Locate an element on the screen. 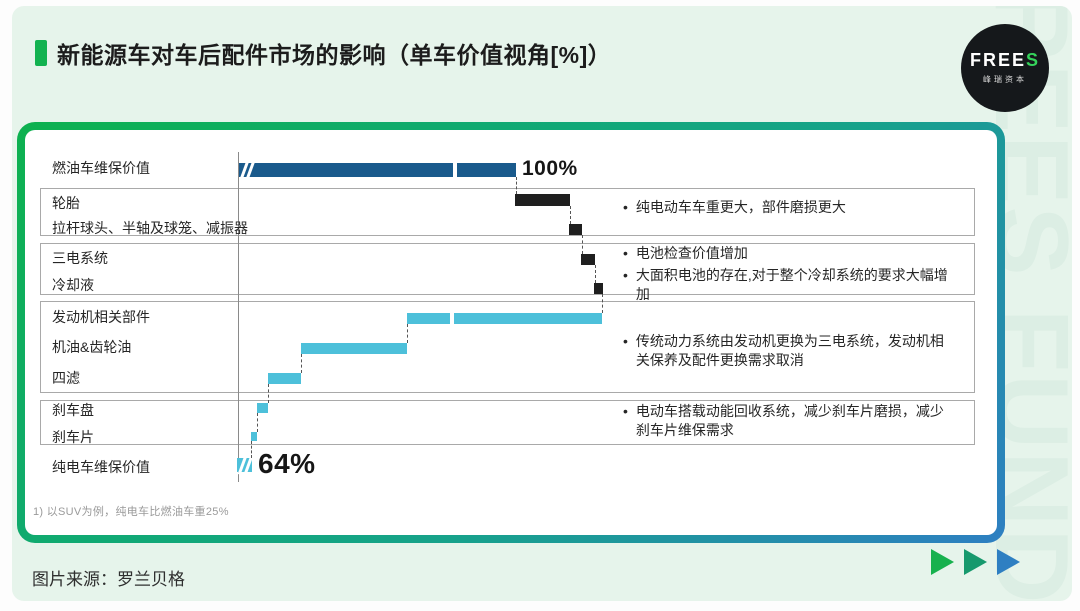  row-label: 轮胎 is located at coordinates (66, 203).